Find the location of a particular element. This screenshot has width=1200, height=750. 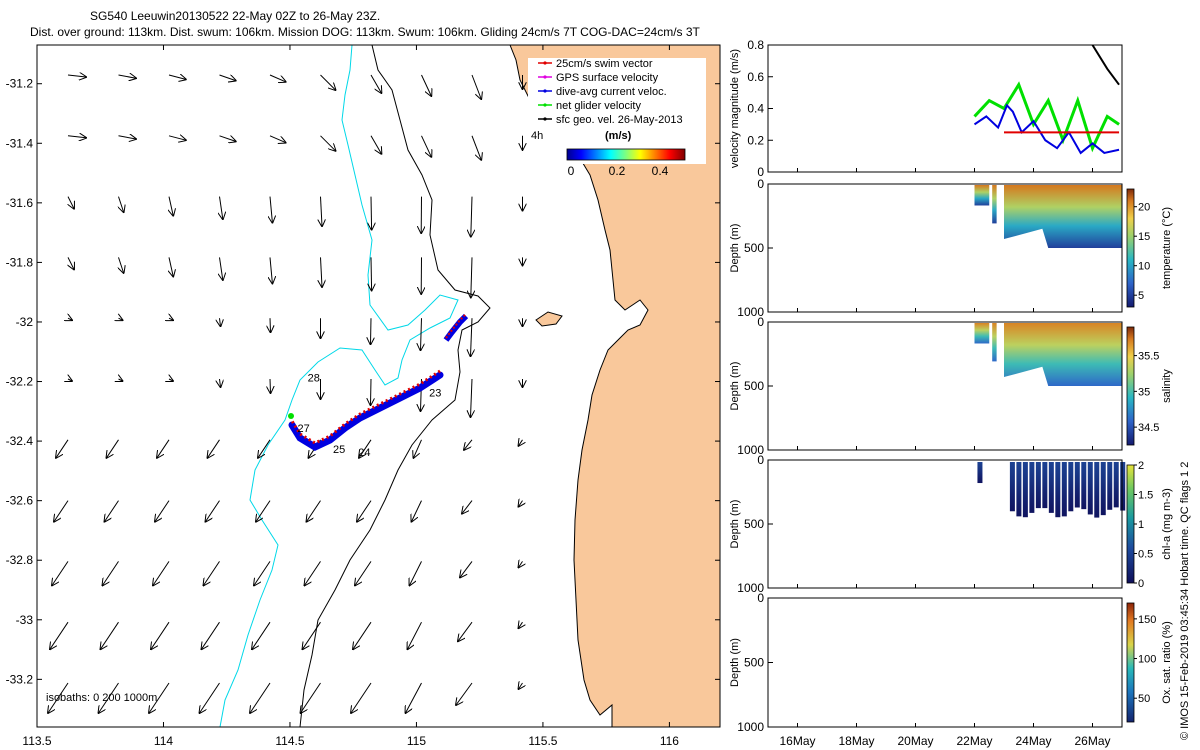

map-x-tick-label: 113.5 is located at coordinates (36, 741).